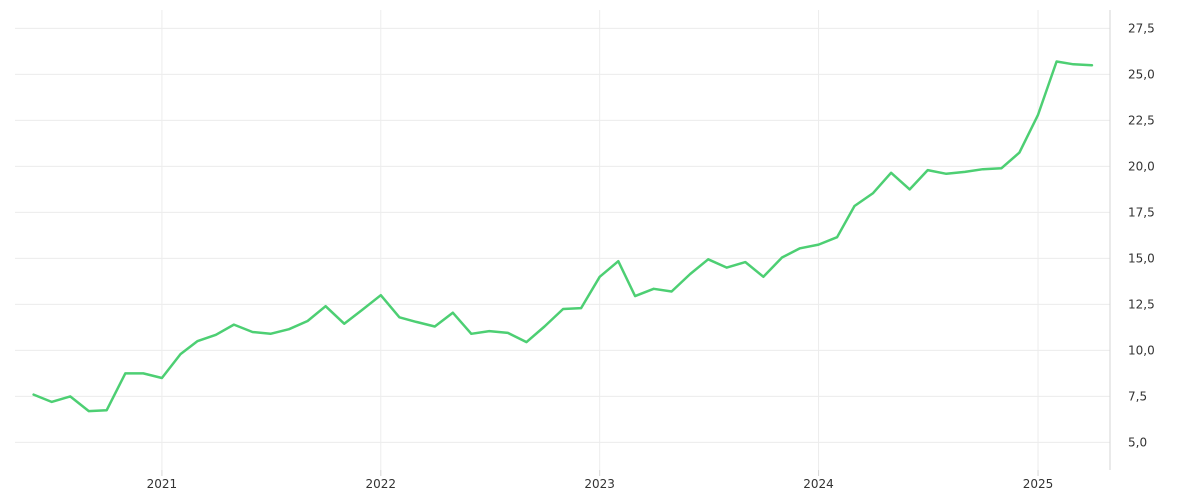 The height and width of the screenshot is (500, 1200). What do you see at coordinates (1137, 442) in the screenshot?
I see `y-tick-label: 5,0` at bounding box center [1137, 442].